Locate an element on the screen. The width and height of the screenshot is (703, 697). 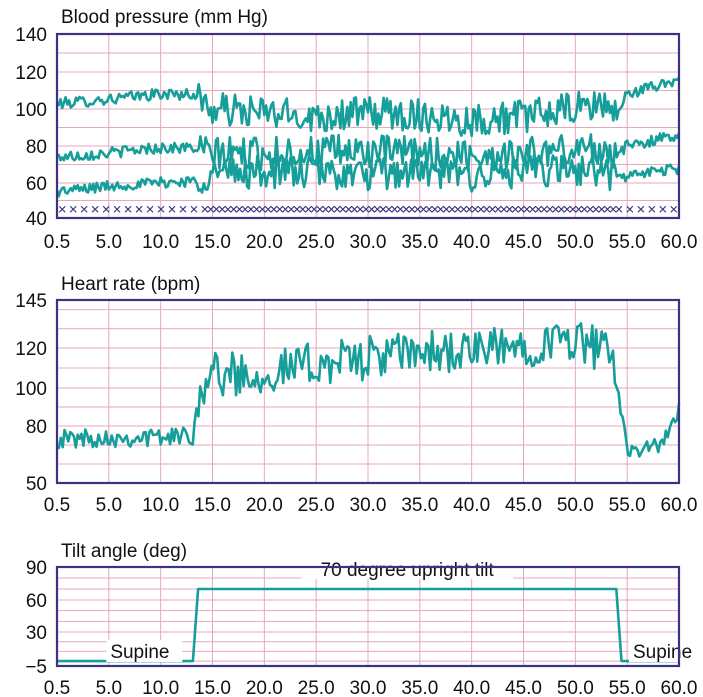
y-tick-label: 40 is located at coordinates (36, 219).